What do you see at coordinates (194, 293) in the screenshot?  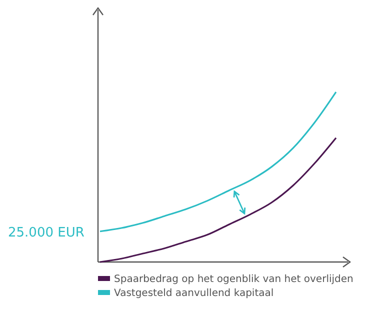 I see `legend-label: Vastgesteld aanvullend kapitaal` at bounding box center [194, 293].